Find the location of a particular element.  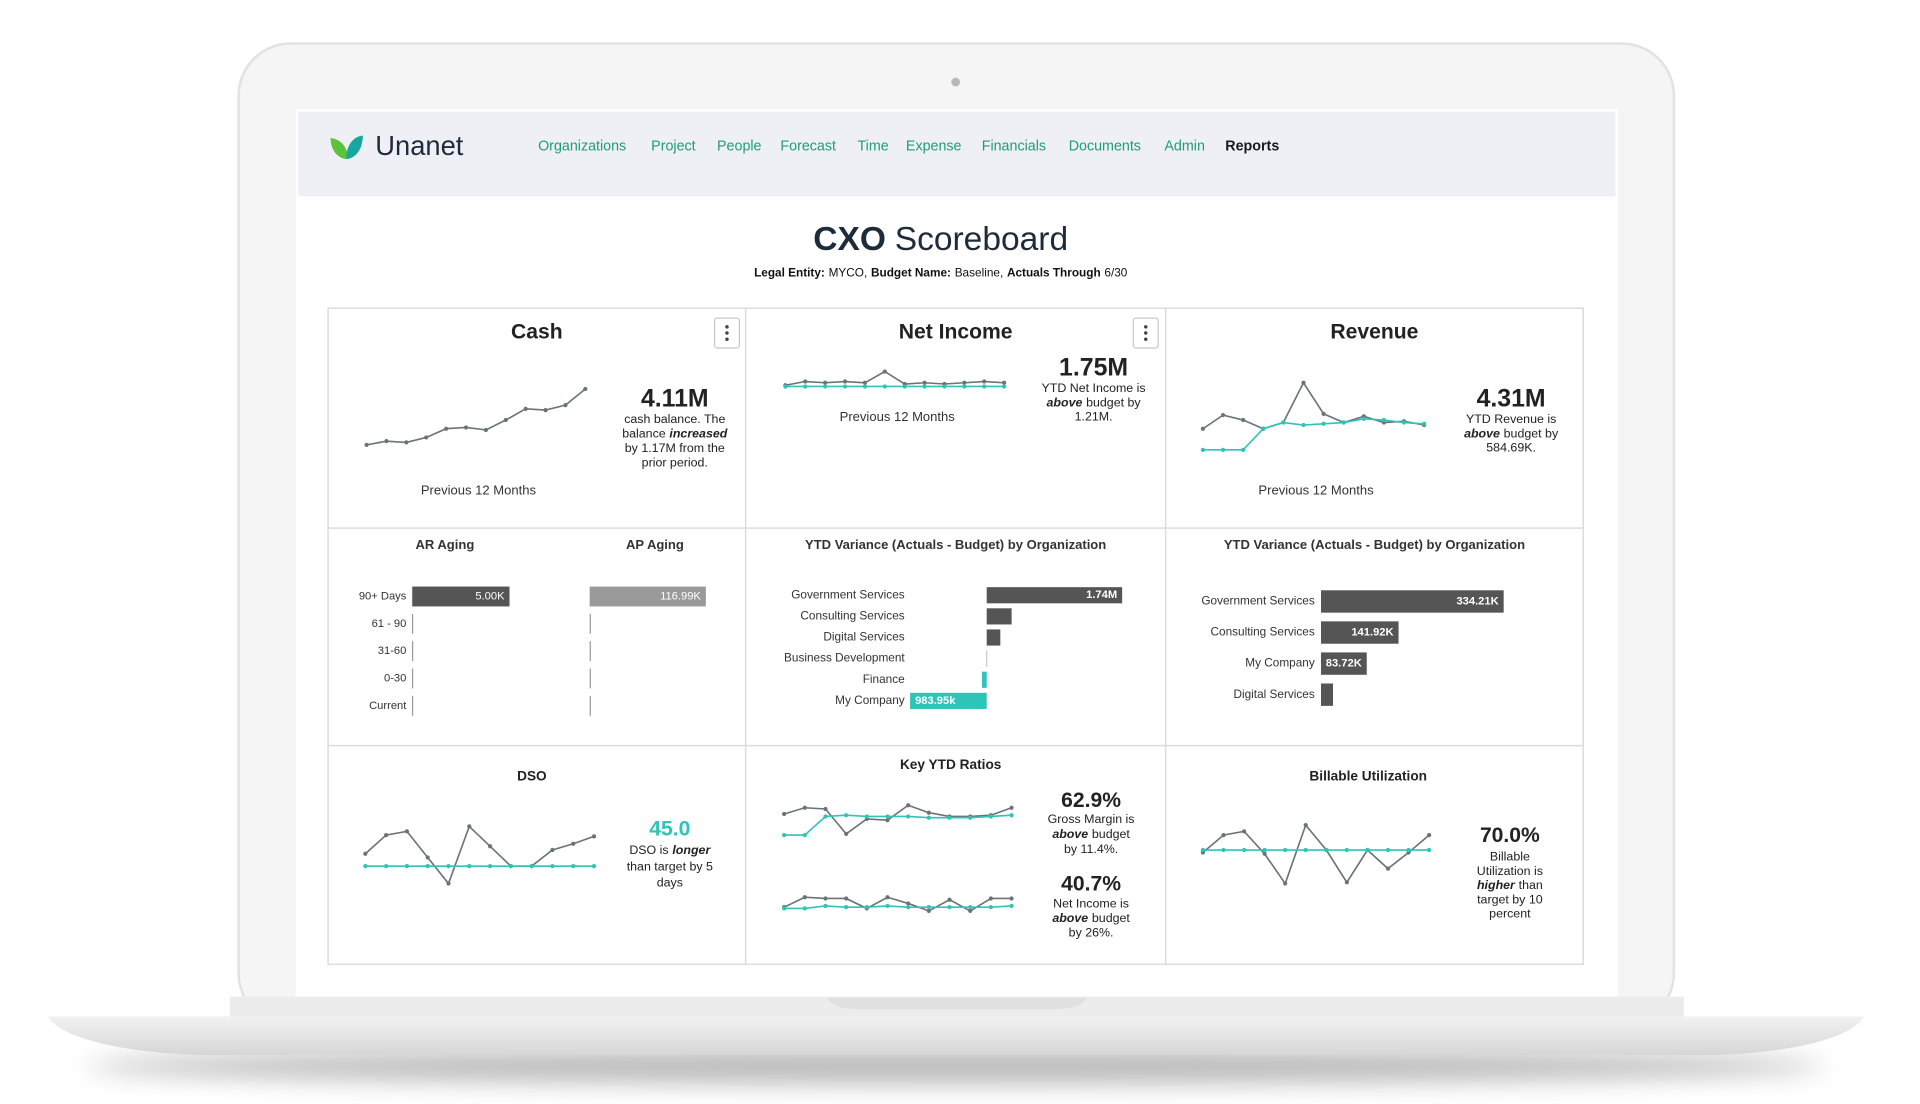

description-text: 1.21M. is located at coordinates (1094, 417).